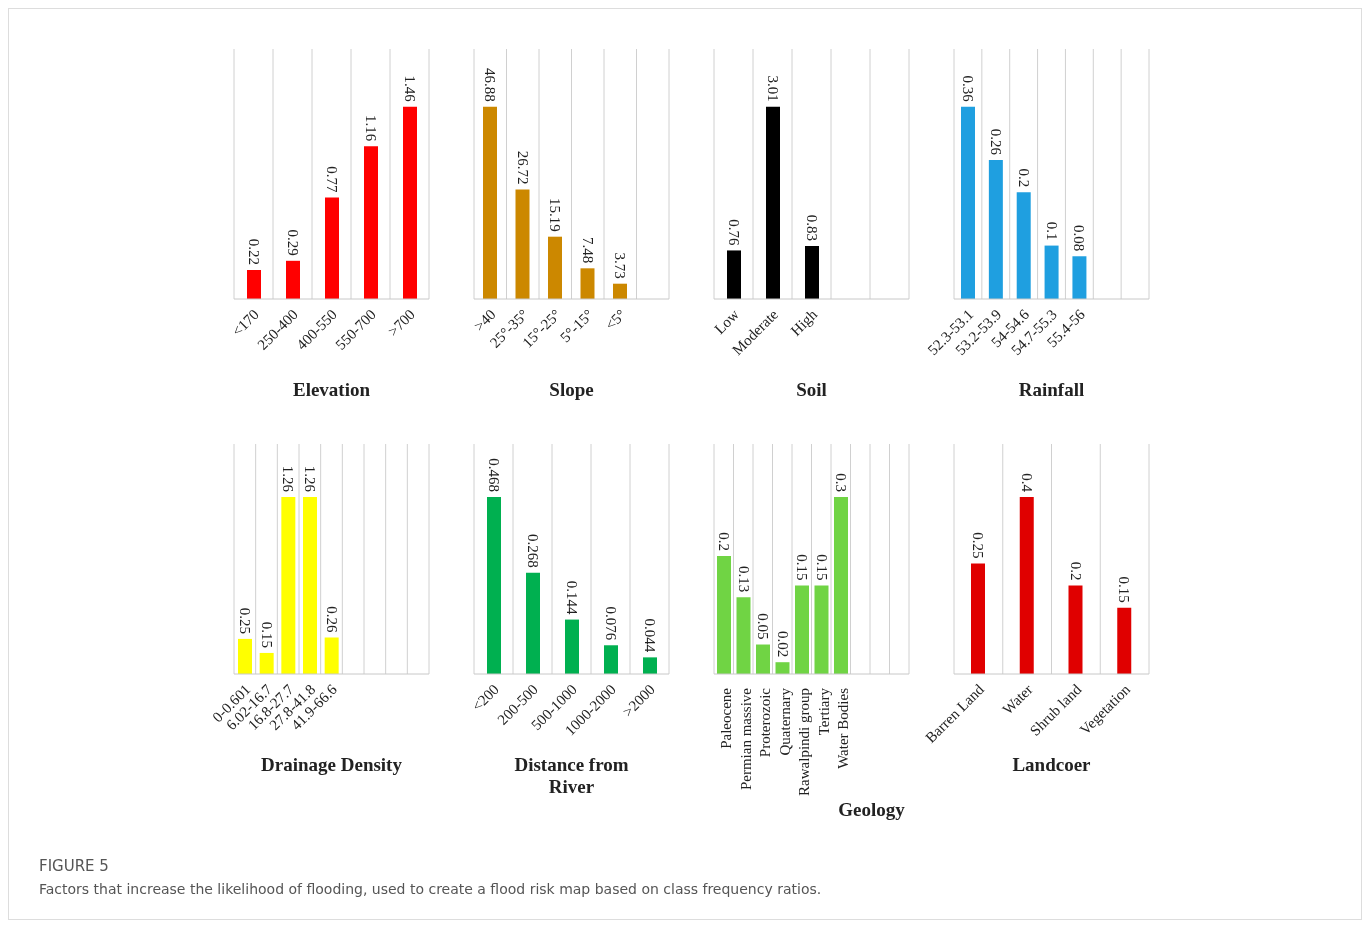 The height and width of the screenshot is (929, 1370). I want to click on text: Geology, so click(871, 810).